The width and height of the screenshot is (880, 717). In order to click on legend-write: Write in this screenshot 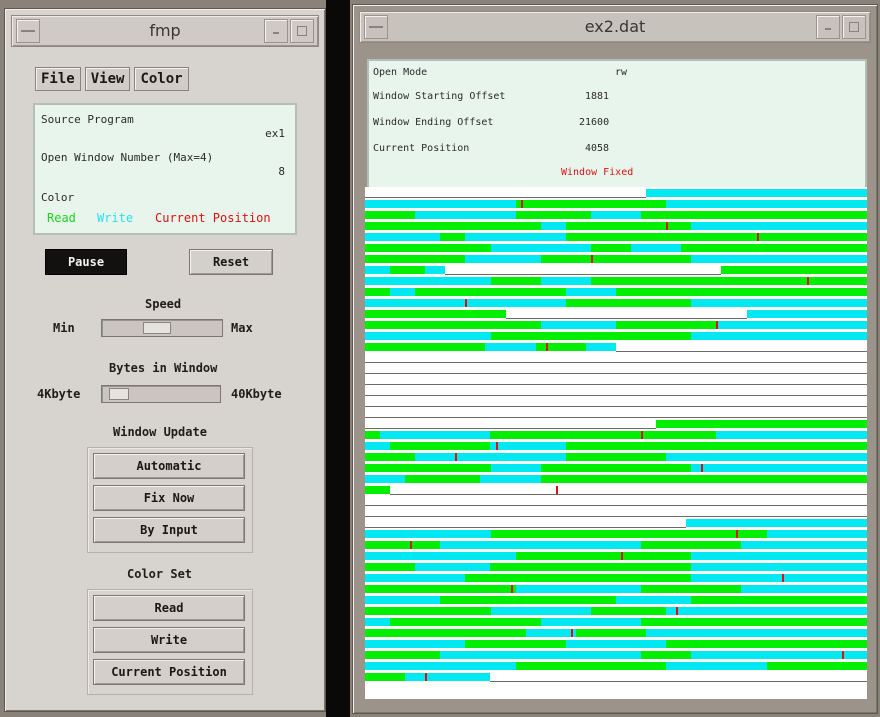, I will do `click(115, 218)`.